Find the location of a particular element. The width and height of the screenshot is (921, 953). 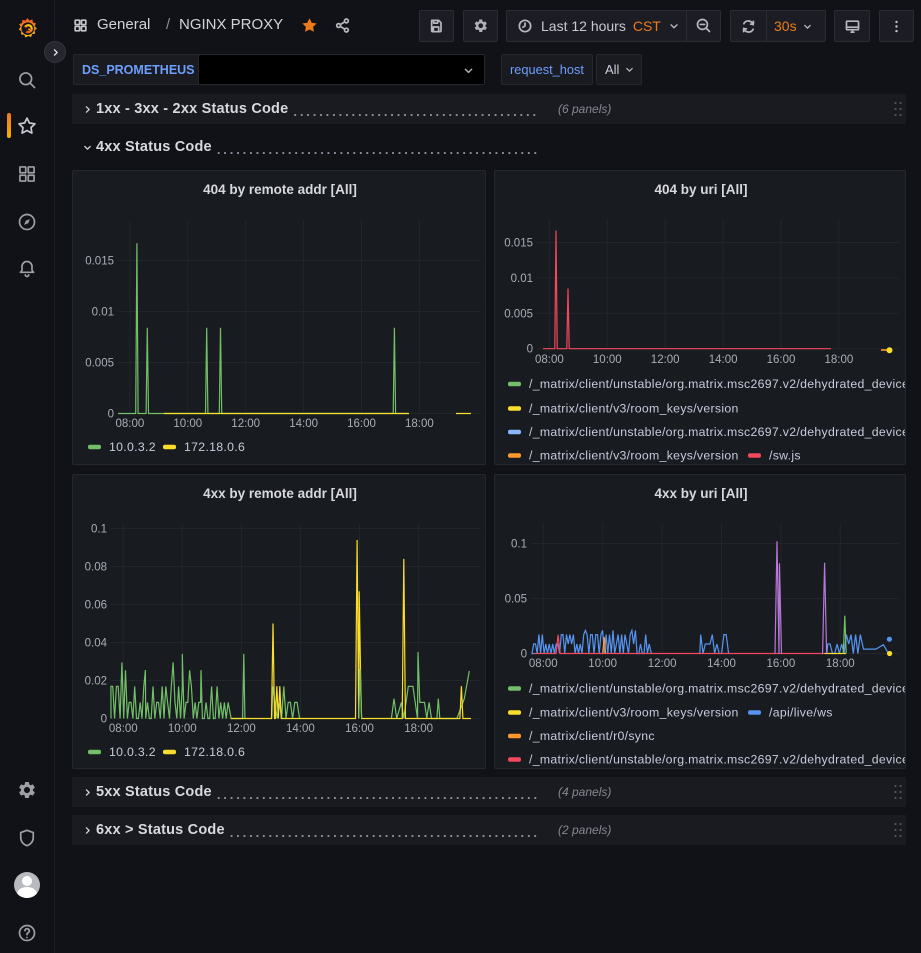

svg-text: 0.06 is located at coordinates (96, 606).